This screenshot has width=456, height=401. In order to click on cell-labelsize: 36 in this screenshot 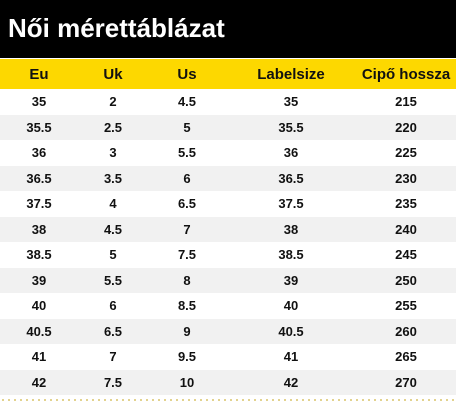, I will do `click(291, 153)`.